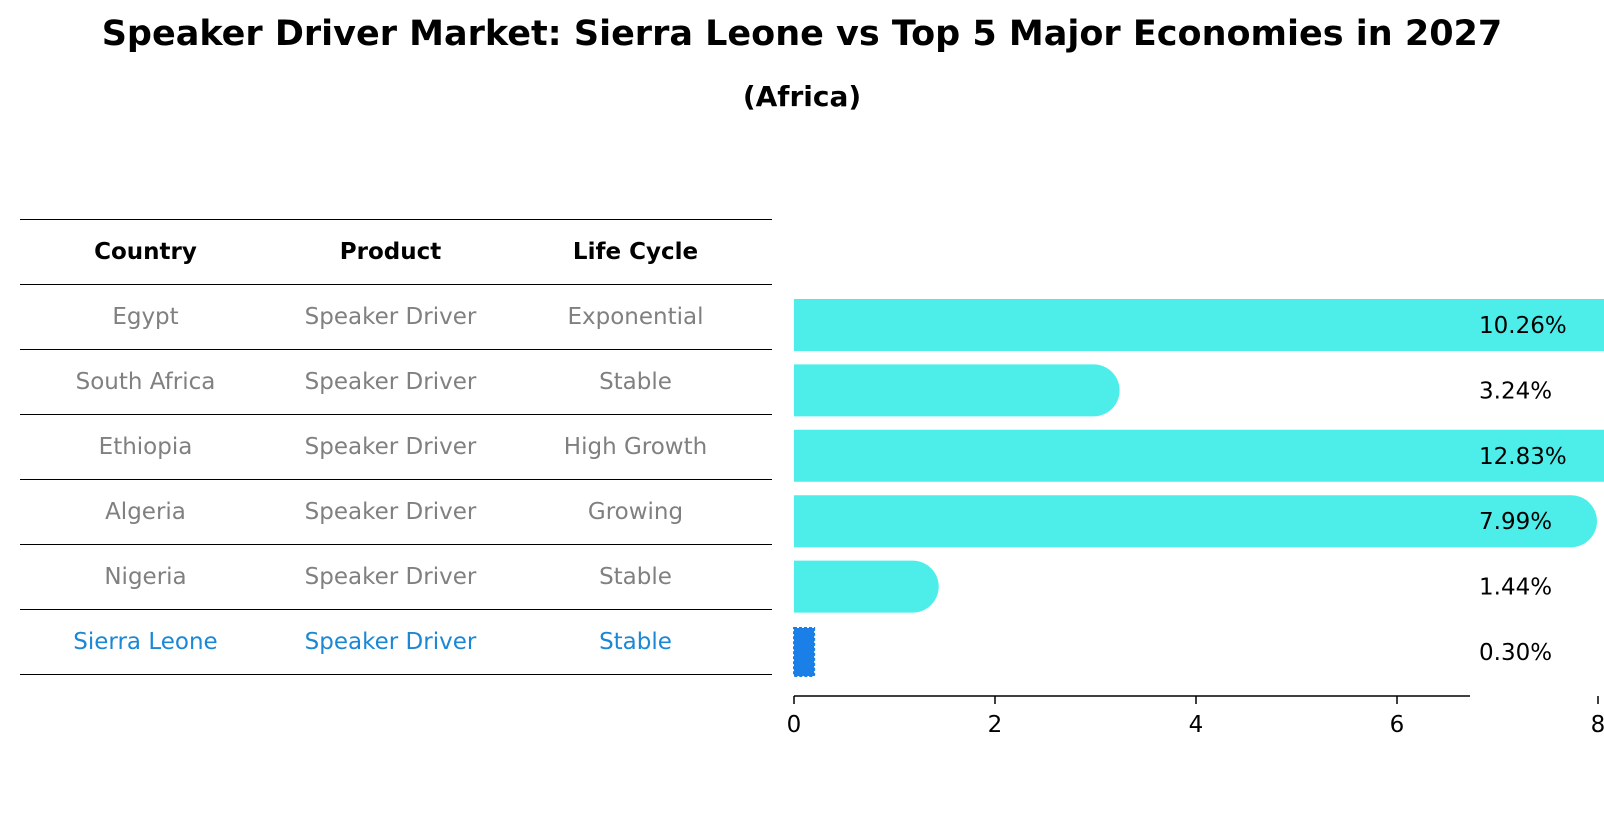 This screenshot has height=823, width=1604. I want to click on bar-value-label: 12.83%, so click(1523, 457).